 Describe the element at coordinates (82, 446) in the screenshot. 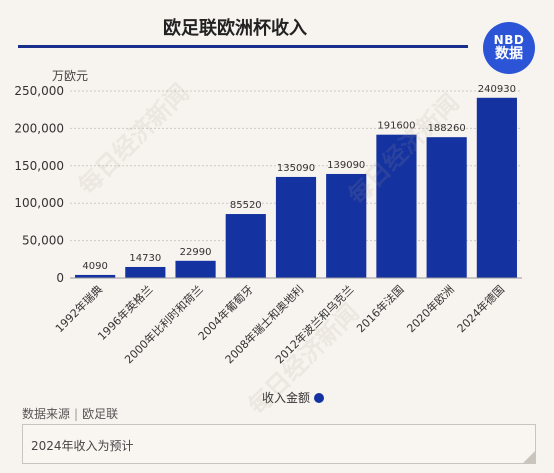

I see `note-text: 2024年收入为预计` at that location.